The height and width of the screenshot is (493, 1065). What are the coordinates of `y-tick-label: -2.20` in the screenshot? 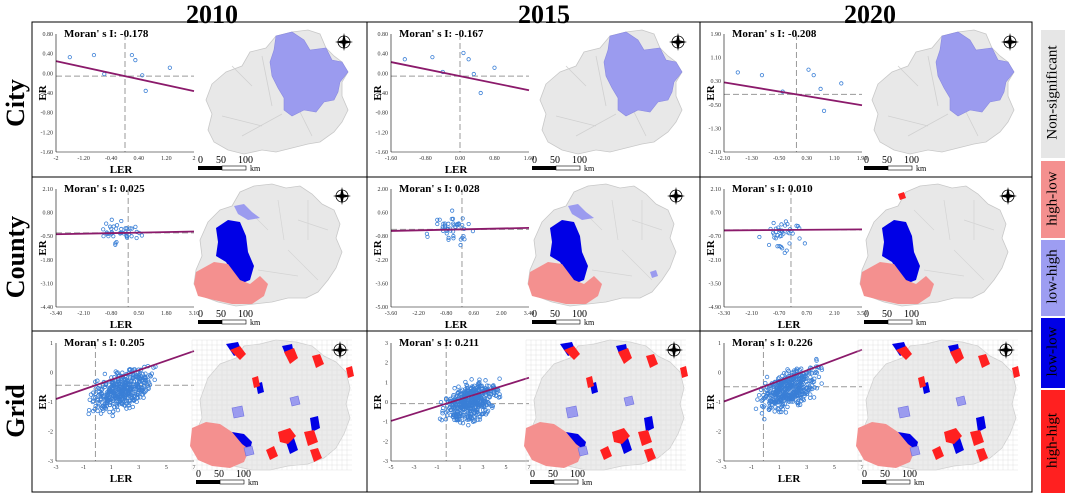 It's located at (382, 261).